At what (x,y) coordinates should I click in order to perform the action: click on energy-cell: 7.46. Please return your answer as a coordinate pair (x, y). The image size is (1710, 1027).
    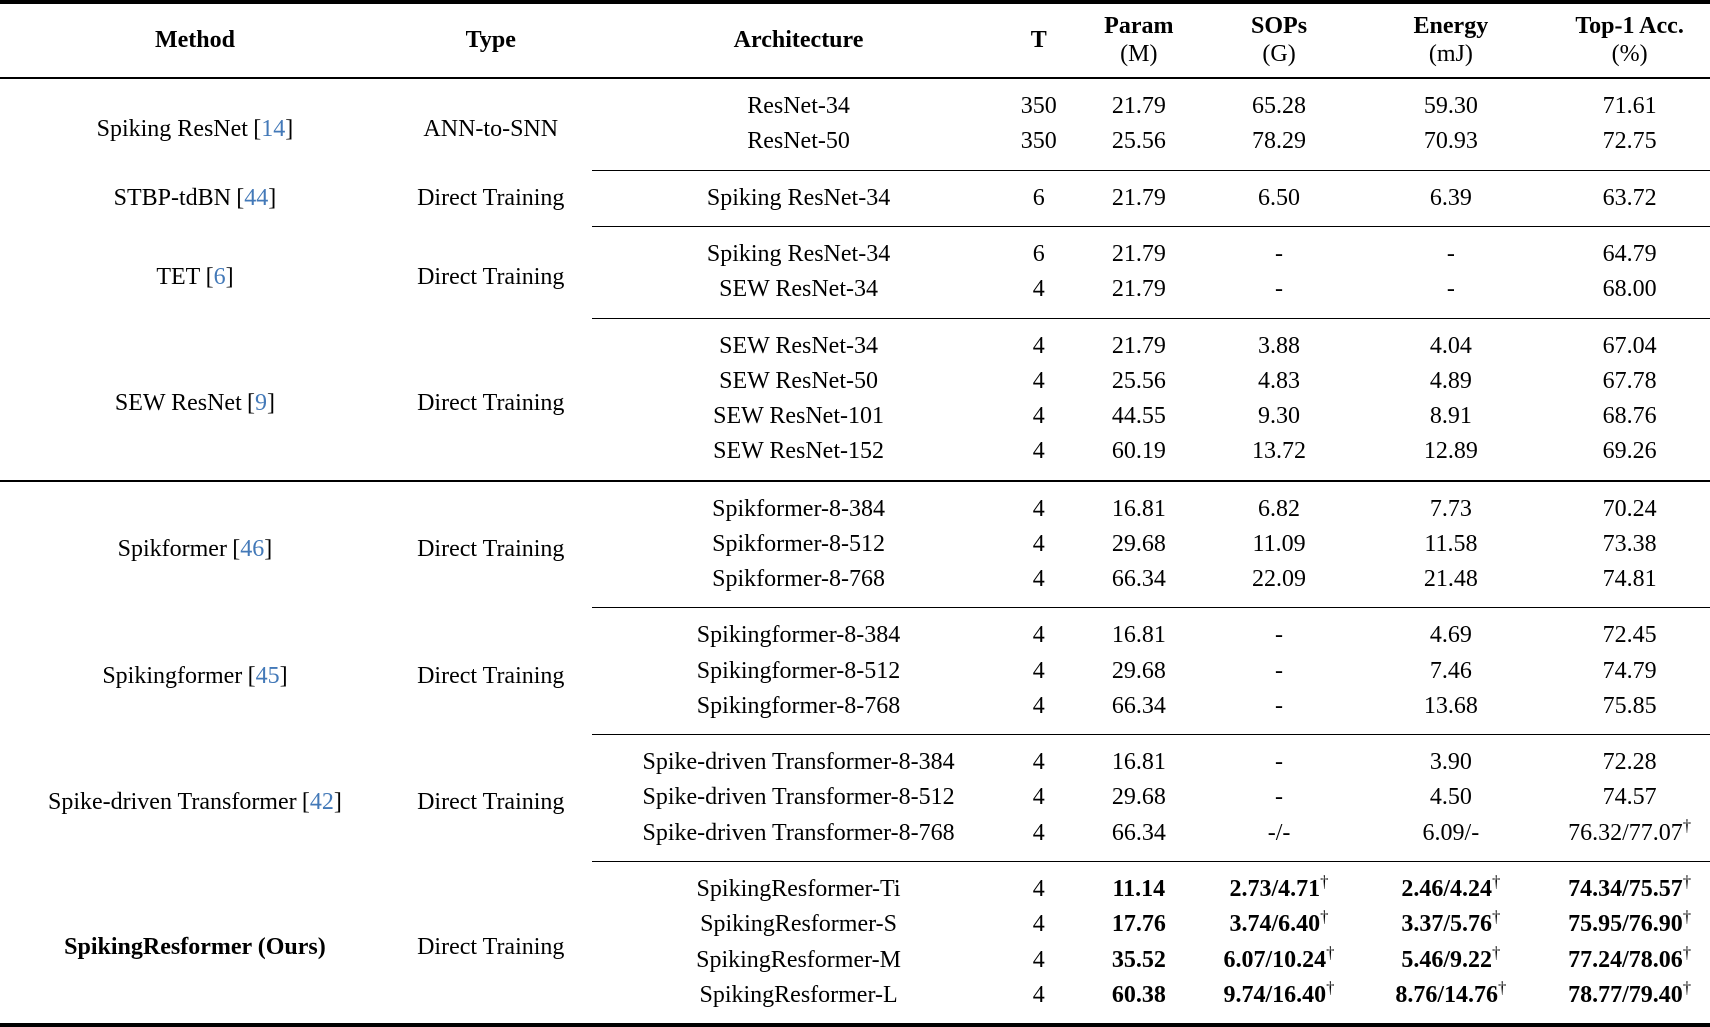
    Looking at the image, I should click on (1450, 670).